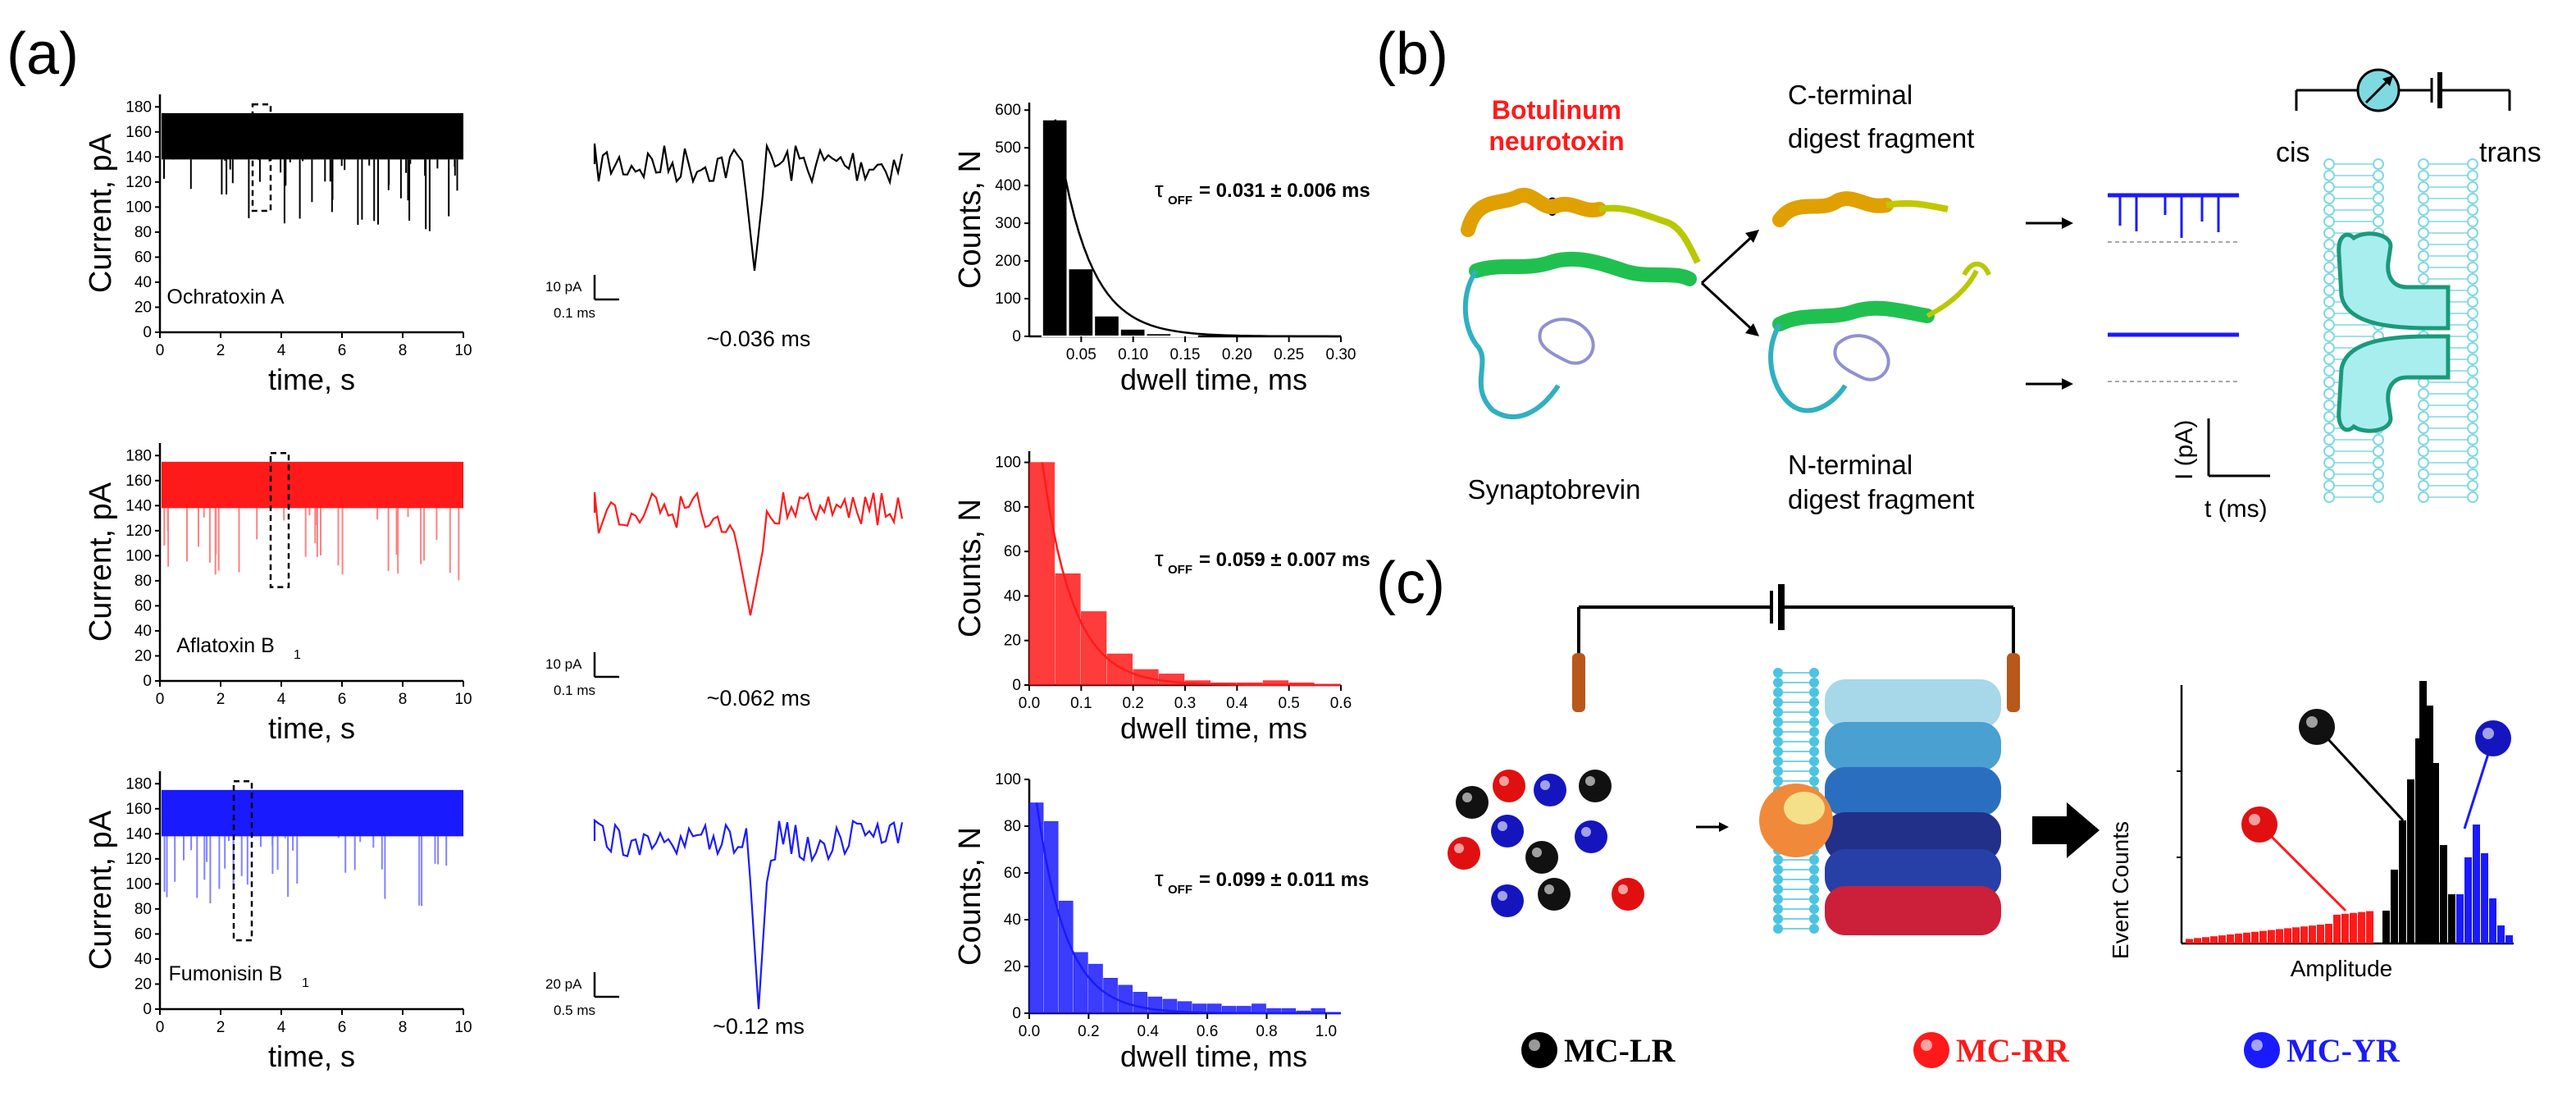  What do you see at coordinates (221, 1027) in the screenshot?
I see `trace-xtick-label: 2` at bounding box center [221, 1027].